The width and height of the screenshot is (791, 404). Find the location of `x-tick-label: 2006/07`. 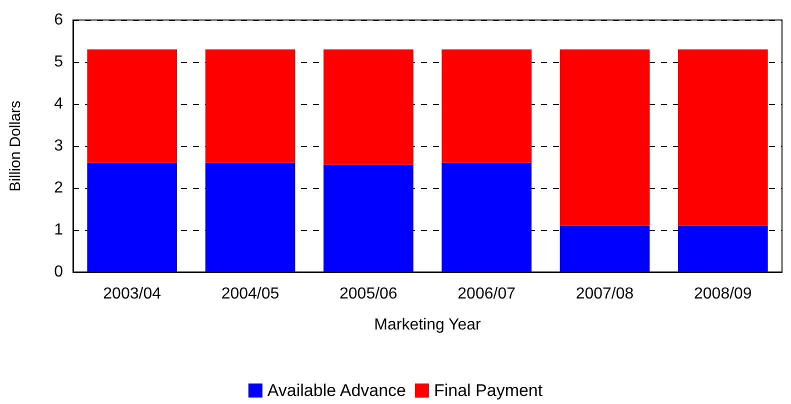

x-tick-label: 2006/07 is located at coordinates (487, 294).